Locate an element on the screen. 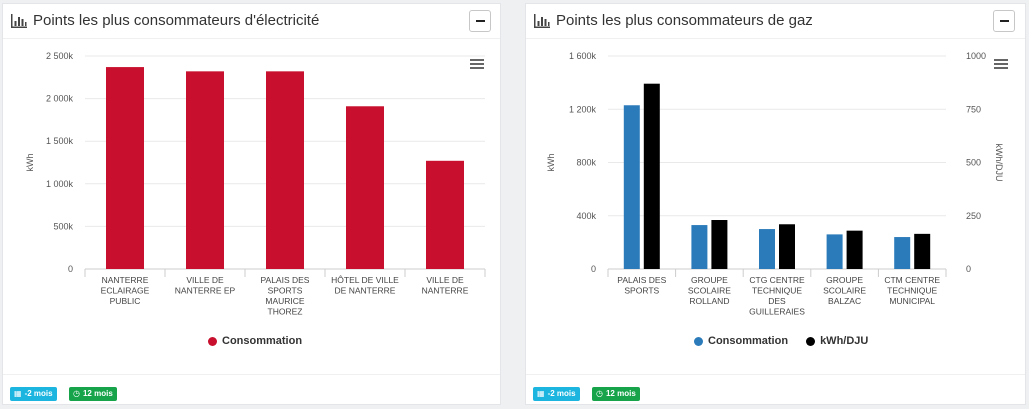 Image resolution: width=1029 pixels, height=409 pixels. x-tick-label: GROUPE SCOLAIRE ROLLAND is located at coordinates (709, 290).